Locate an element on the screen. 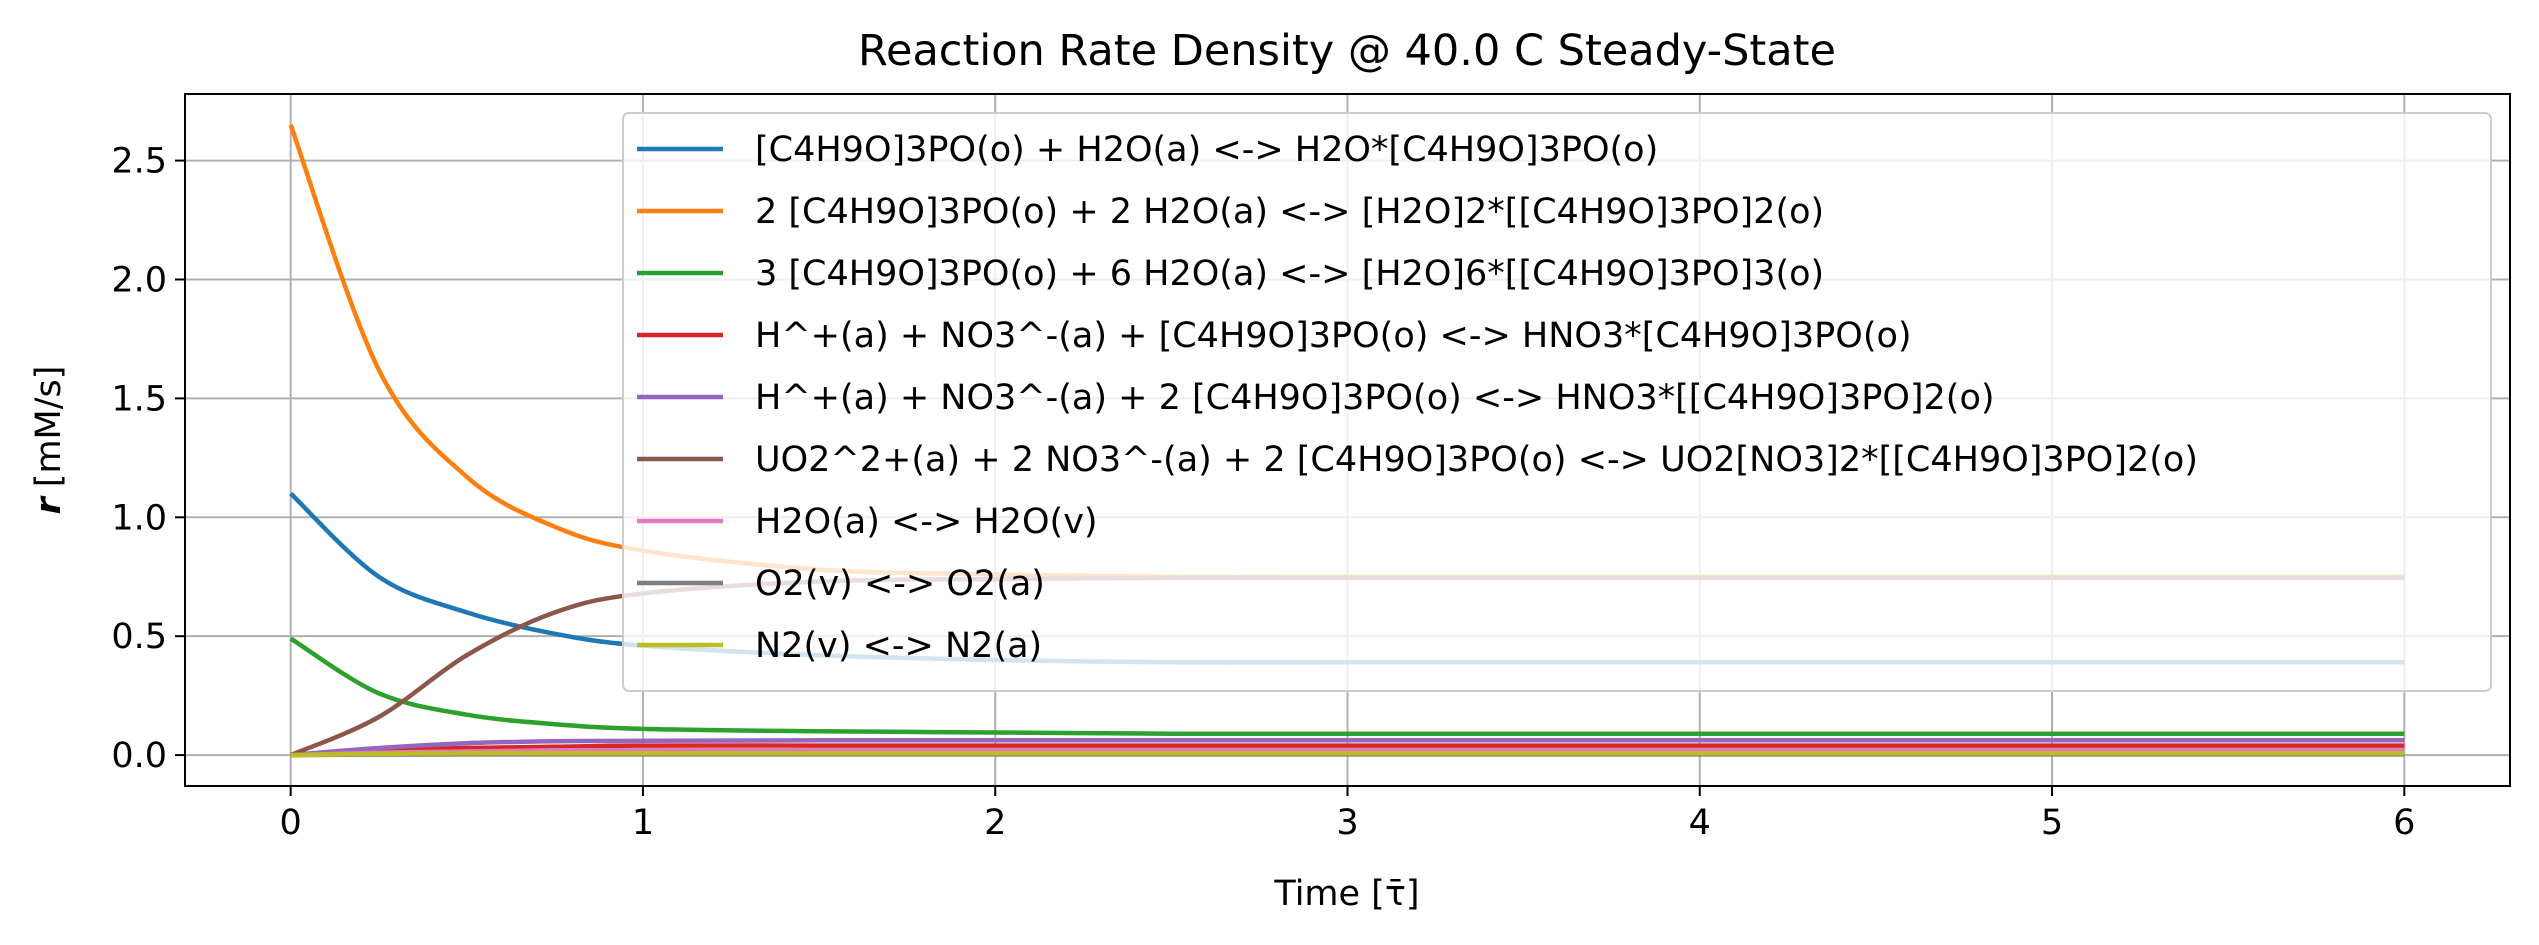 This screenshot has width=2539, height=945. x-axis: 0 1 2 3 4 5 6 is located at coordinates (1347, 814).